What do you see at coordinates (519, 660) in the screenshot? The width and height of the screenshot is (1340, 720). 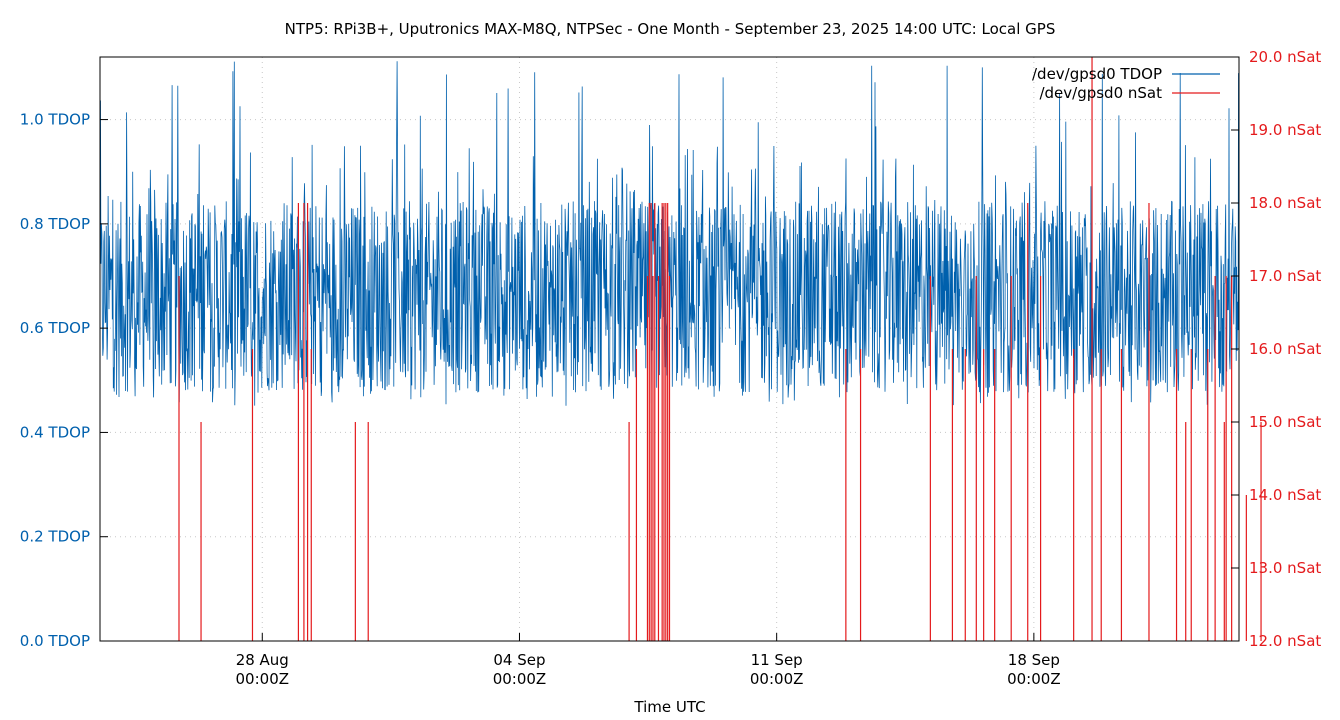 I see `x-tick-label: 04 Sep` at bounding box center [519, 660].